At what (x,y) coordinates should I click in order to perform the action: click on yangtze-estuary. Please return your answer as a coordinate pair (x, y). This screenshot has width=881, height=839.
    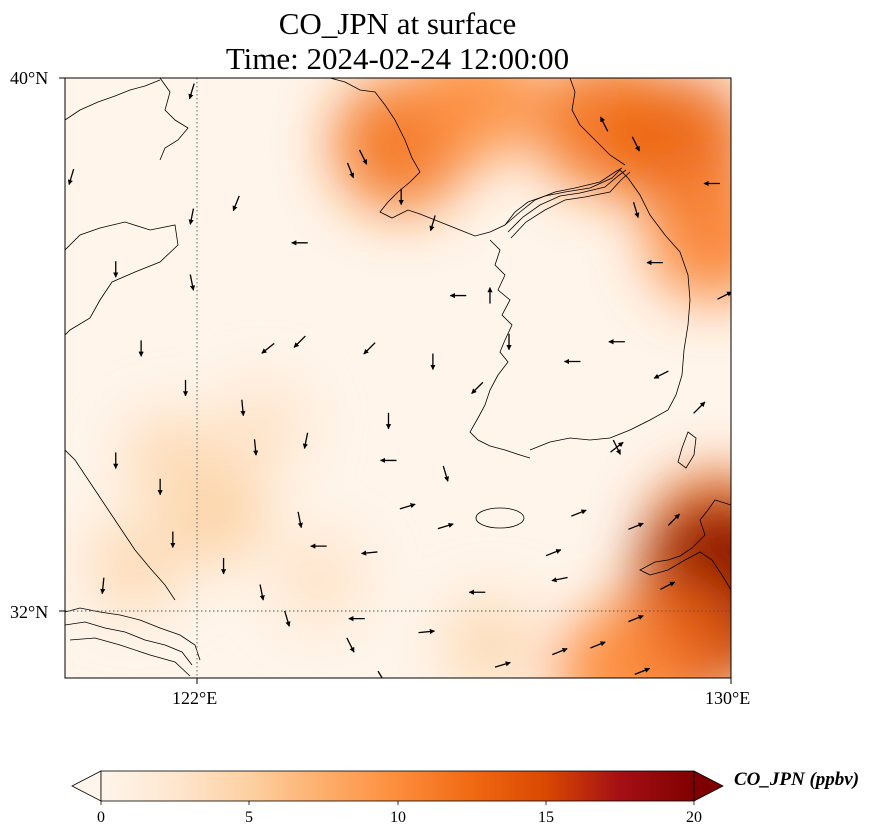
    Looking at the image, I should click on (133, 634).